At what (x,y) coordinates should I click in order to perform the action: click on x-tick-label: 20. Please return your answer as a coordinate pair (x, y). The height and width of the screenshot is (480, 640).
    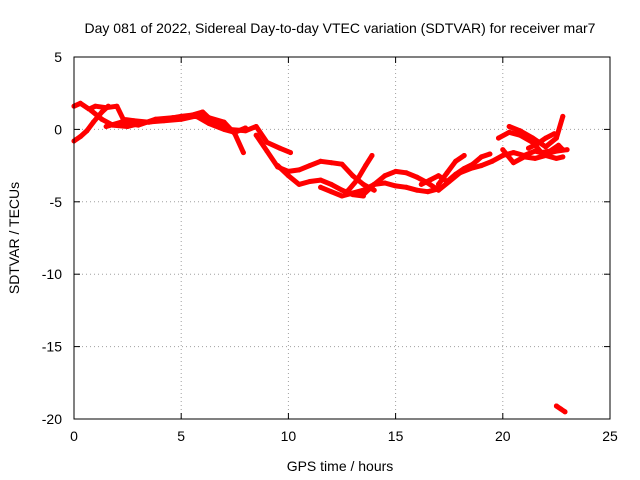
    Looking at the image, I should click on (503, 436).